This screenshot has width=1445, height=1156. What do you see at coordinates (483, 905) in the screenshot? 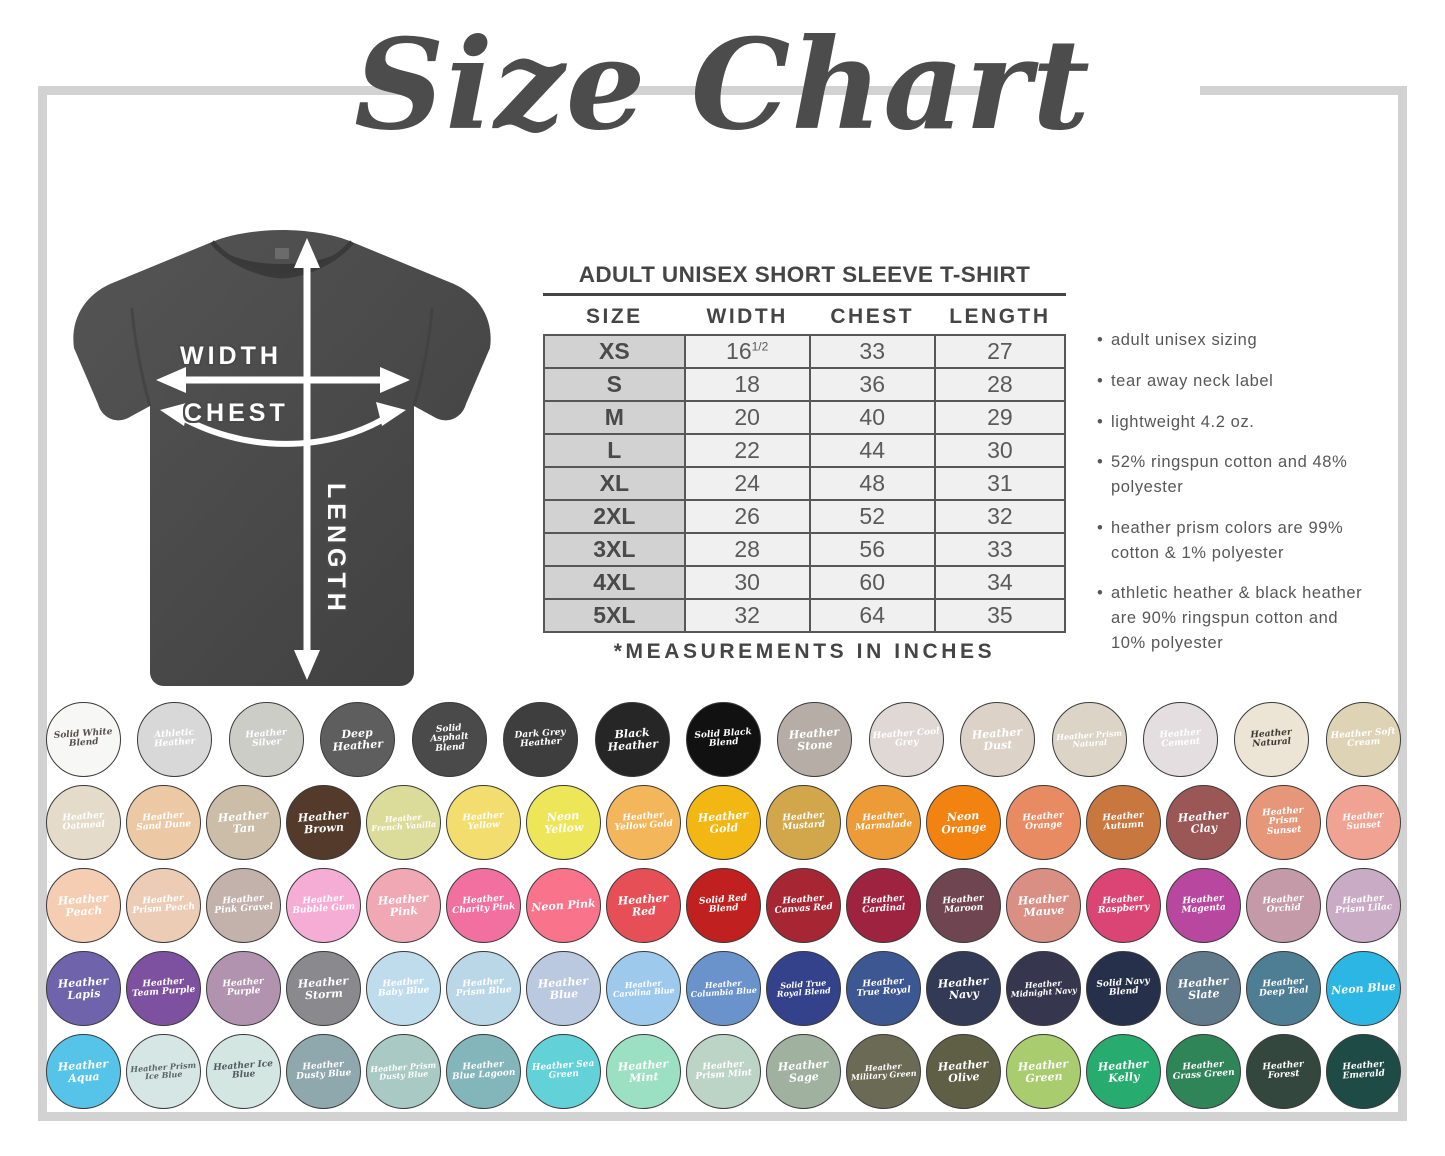
I see `color-swatch: Heather Charity Pink` at bounding box center [483, 905].